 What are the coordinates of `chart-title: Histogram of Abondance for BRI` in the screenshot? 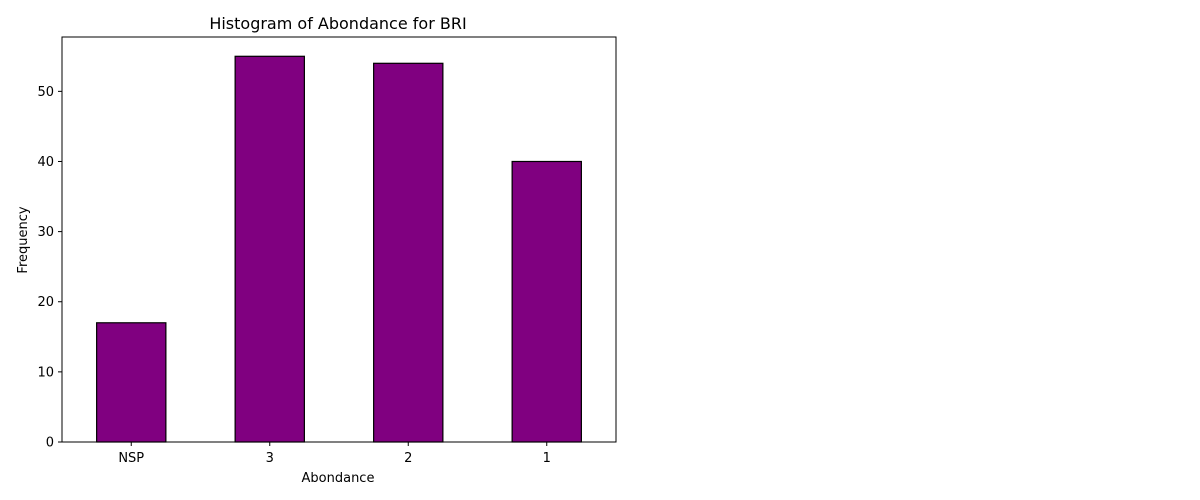 It's located at (337, 23).